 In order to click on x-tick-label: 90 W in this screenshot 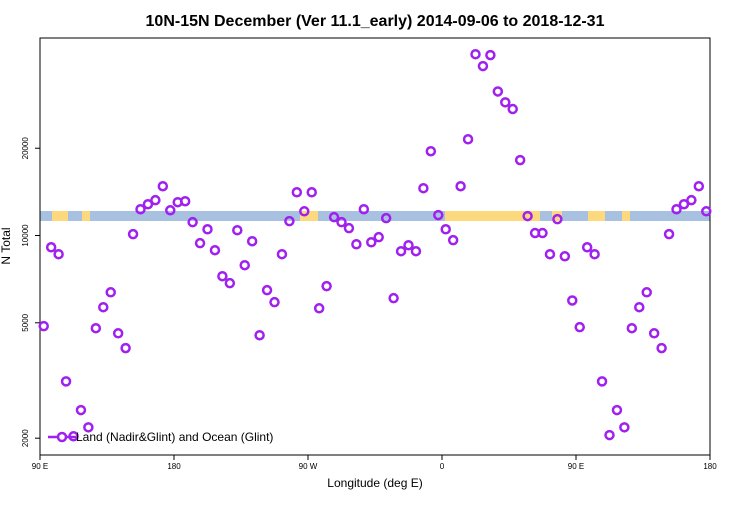, I will do `click(308, 466)`.